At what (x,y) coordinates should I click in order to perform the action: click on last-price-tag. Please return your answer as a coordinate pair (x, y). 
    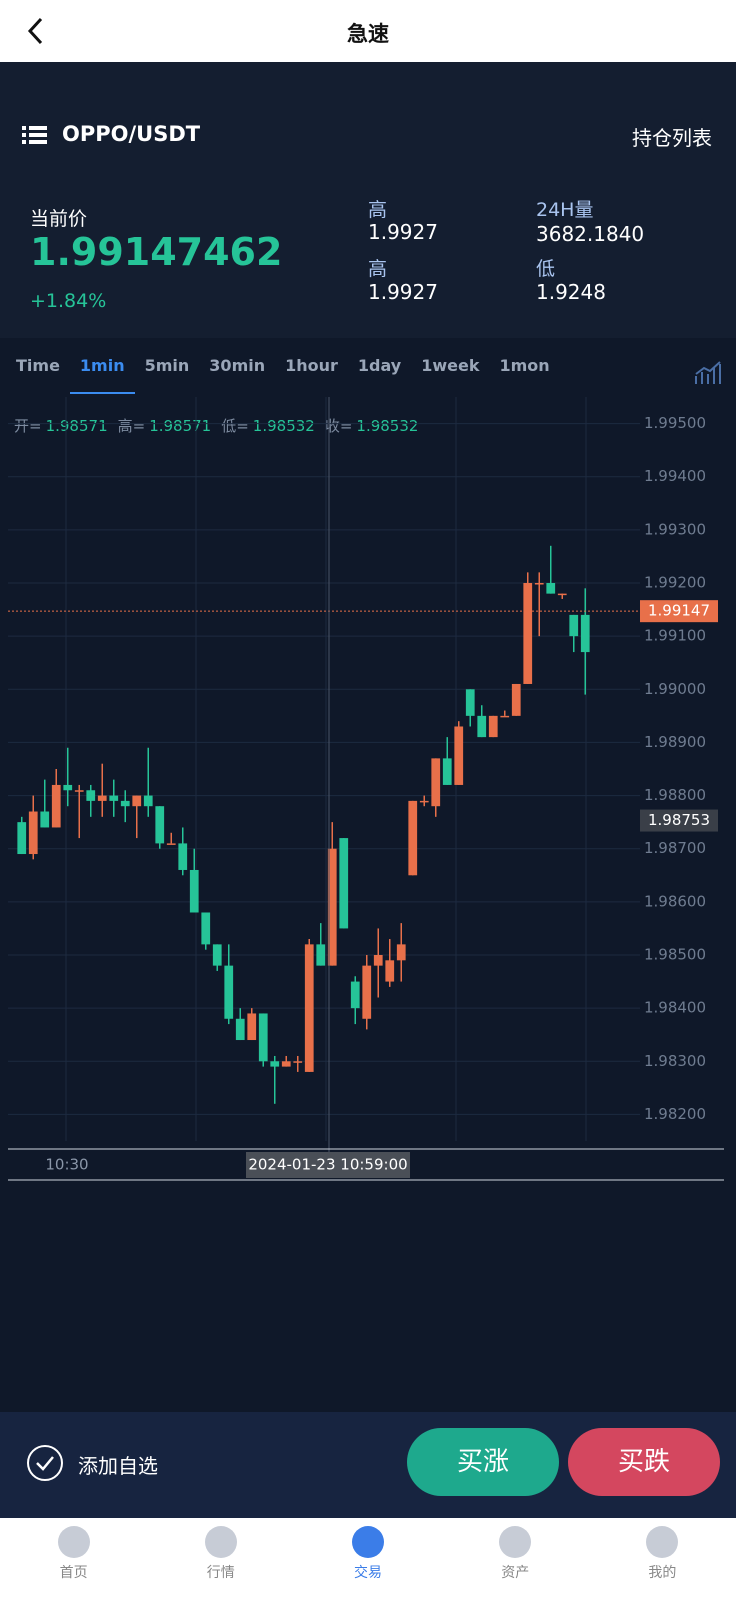
    Looking at the image, I should click on (679, 611).